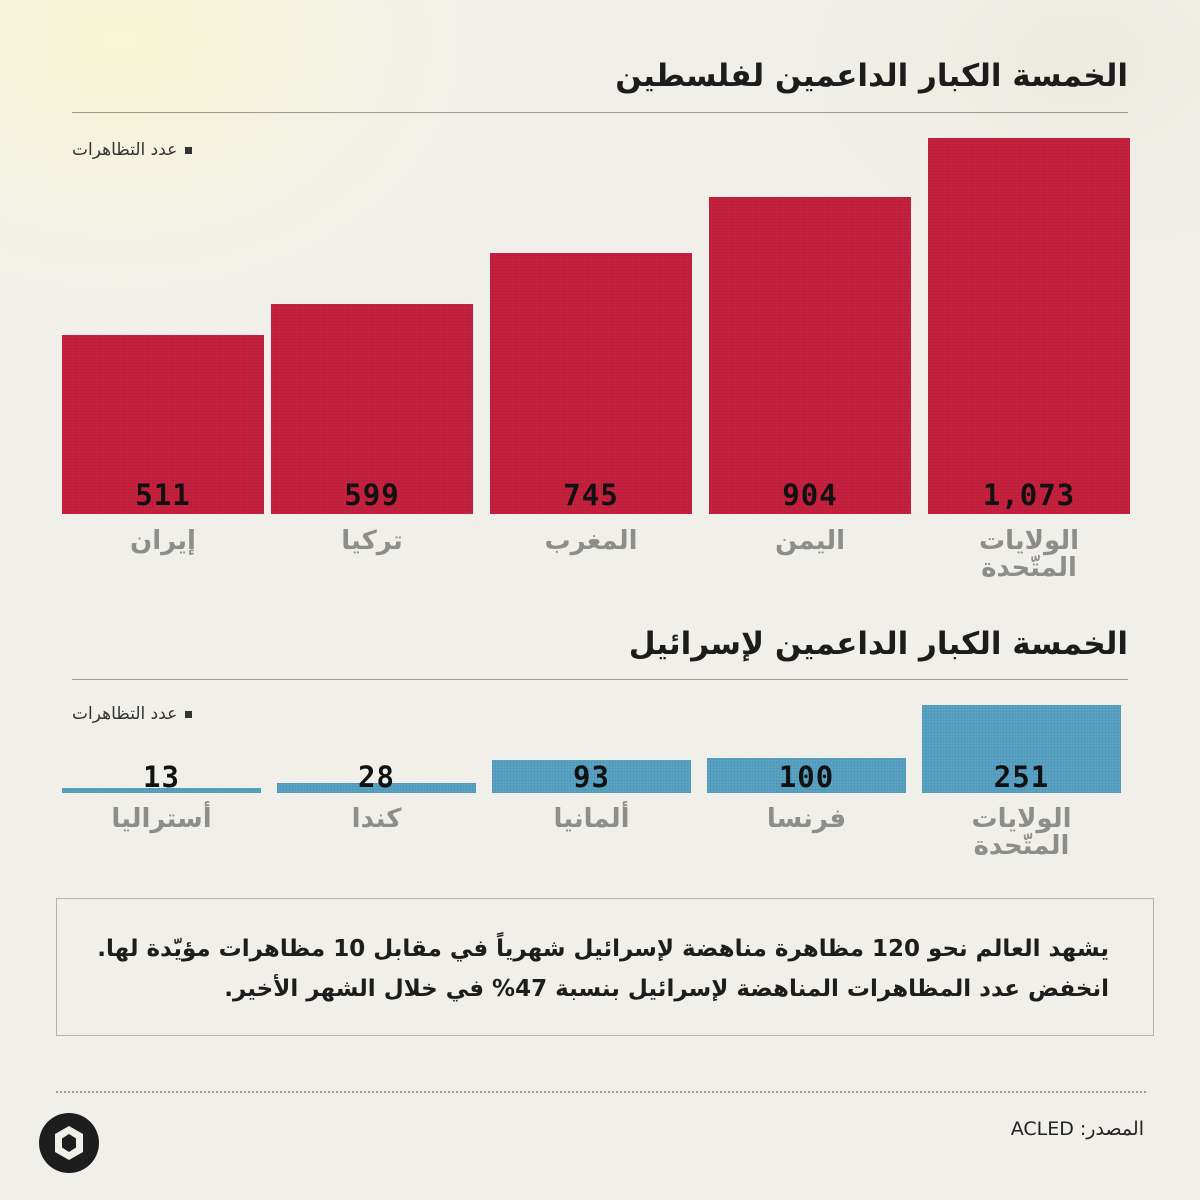 The width and height of the screenshot is (1200, 1200). What do you see at coordinates (163, 541) in the screenshot?
I see `category-label: إيران` at bounding box center [163, 541].